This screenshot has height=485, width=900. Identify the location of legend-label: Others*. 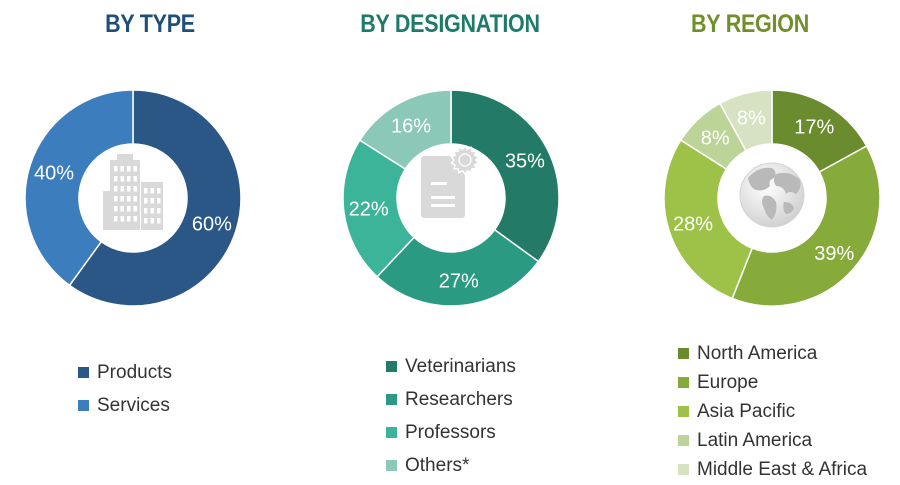
(437, 465).